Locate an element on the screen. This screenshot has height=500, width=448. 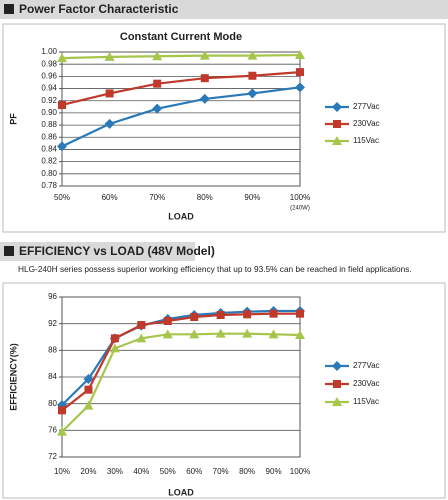
x-tick-label: 10% is located at coordinates (62, 471).